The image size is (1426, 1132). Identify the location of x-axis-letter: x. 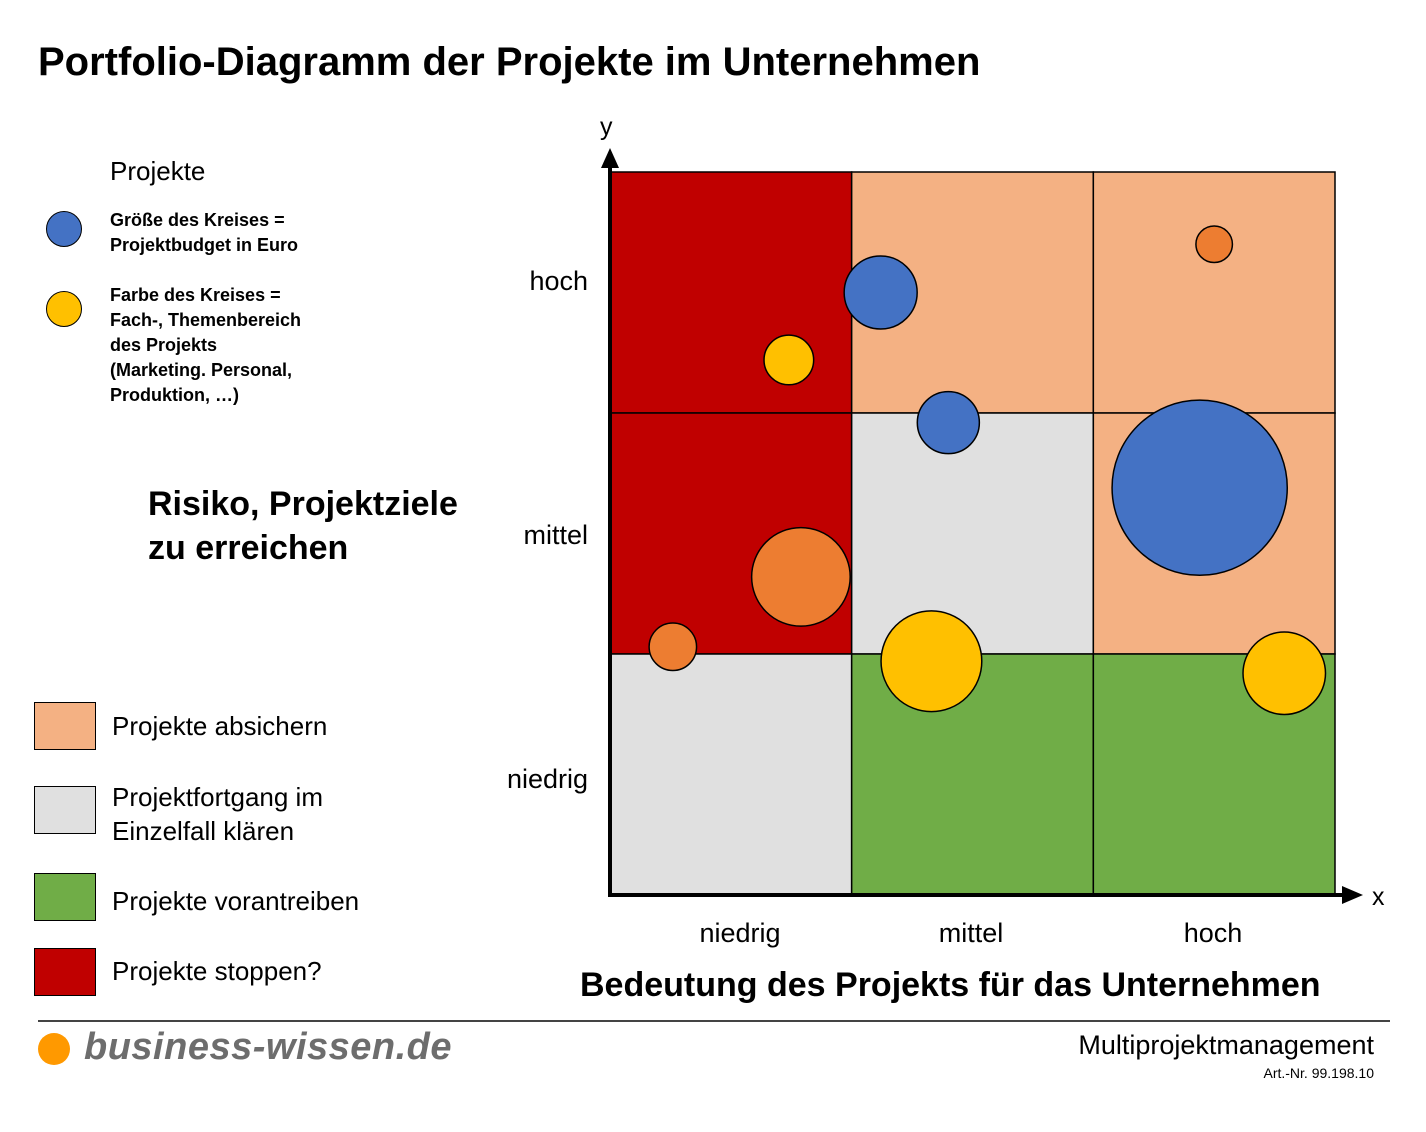
(1378, 897).